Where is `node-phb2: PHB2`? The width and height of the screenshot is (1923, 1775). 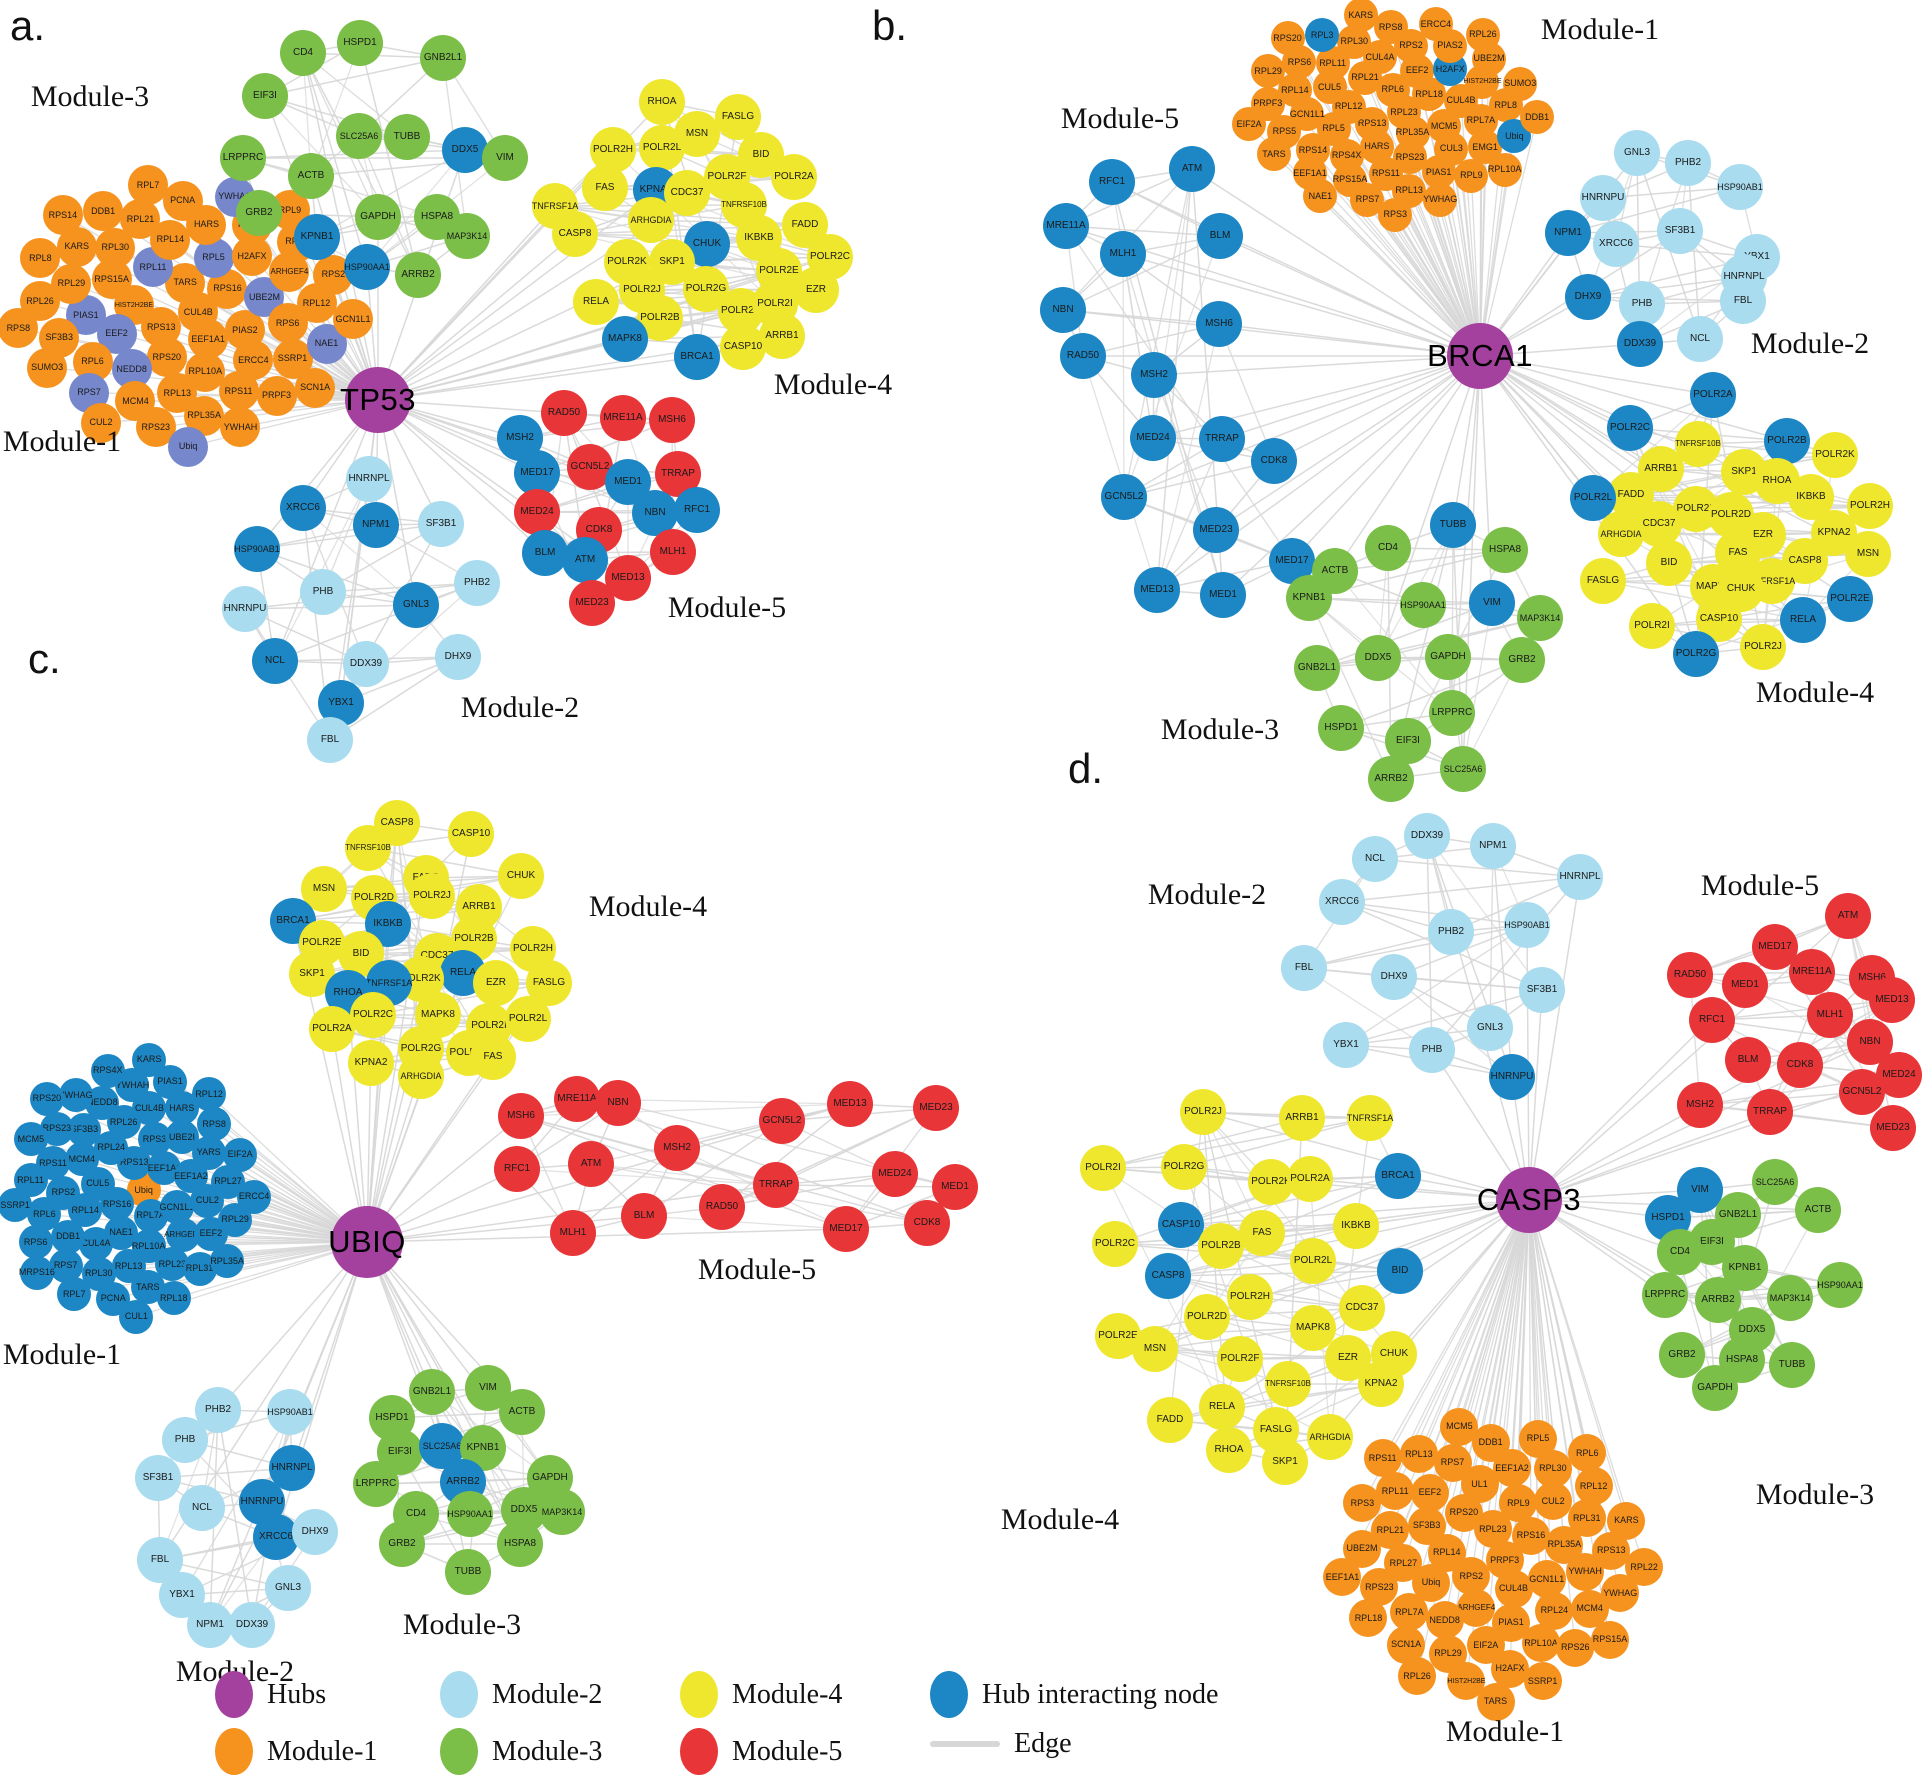
node-phb2: PHB2 is located at coordinates (477, 583).